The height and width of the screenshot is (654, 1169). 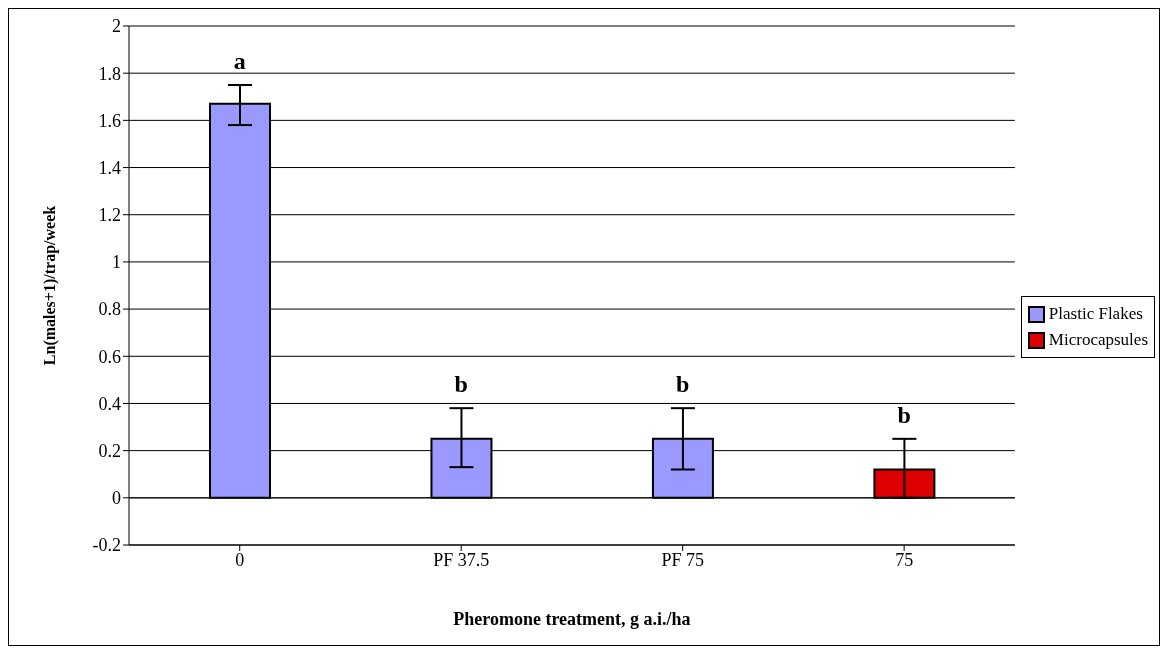 What do you see at coordinates (109, 356) in the screenshot?
I see `y-tick-label: 0.6` at bounding box center [109, 356].